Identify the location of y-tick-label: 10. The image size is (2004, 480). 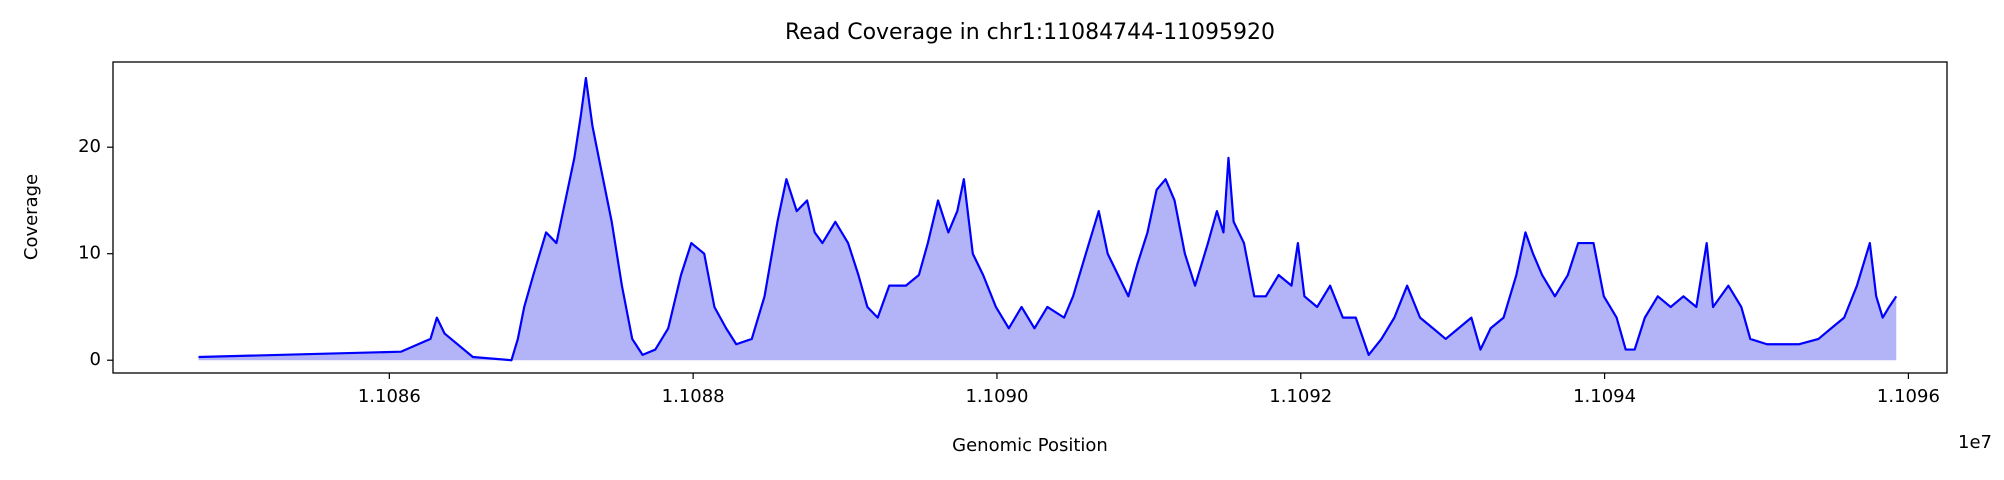
(89, 253).